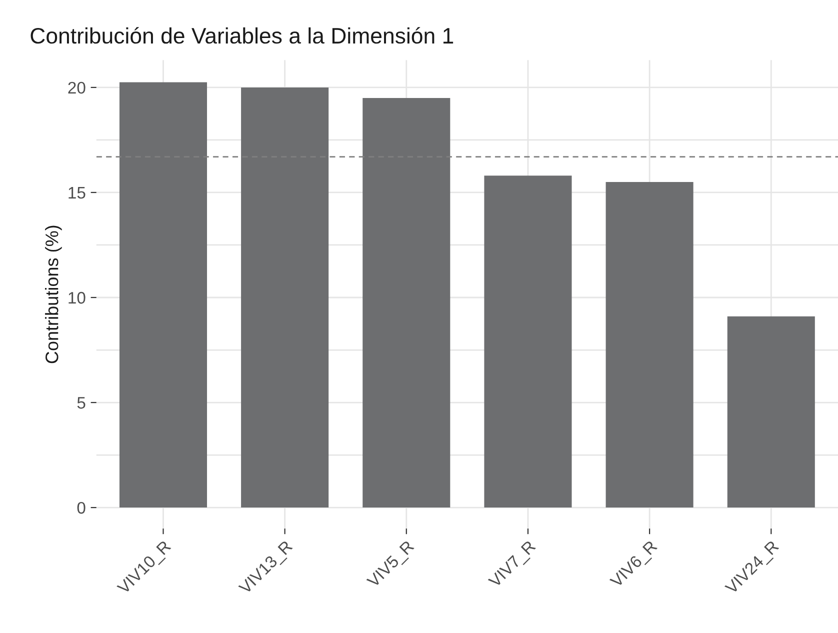  What do you see at coordinates (81, 403) in the screenshot?
I see `y-tick-label: 5` at bounding box center [81, 403].